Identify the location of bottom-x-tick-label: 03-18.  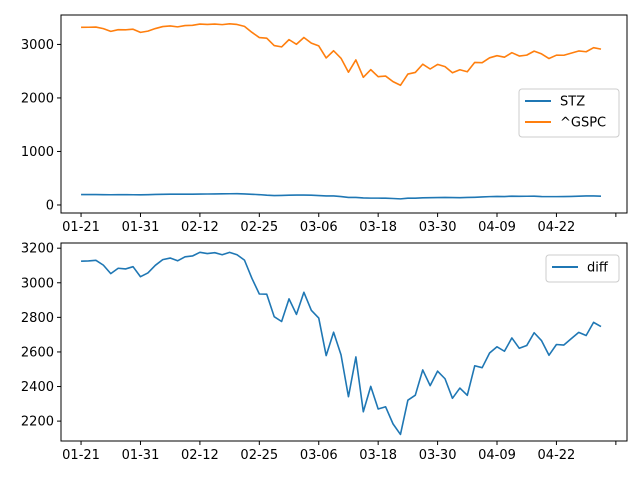
(378, 455).